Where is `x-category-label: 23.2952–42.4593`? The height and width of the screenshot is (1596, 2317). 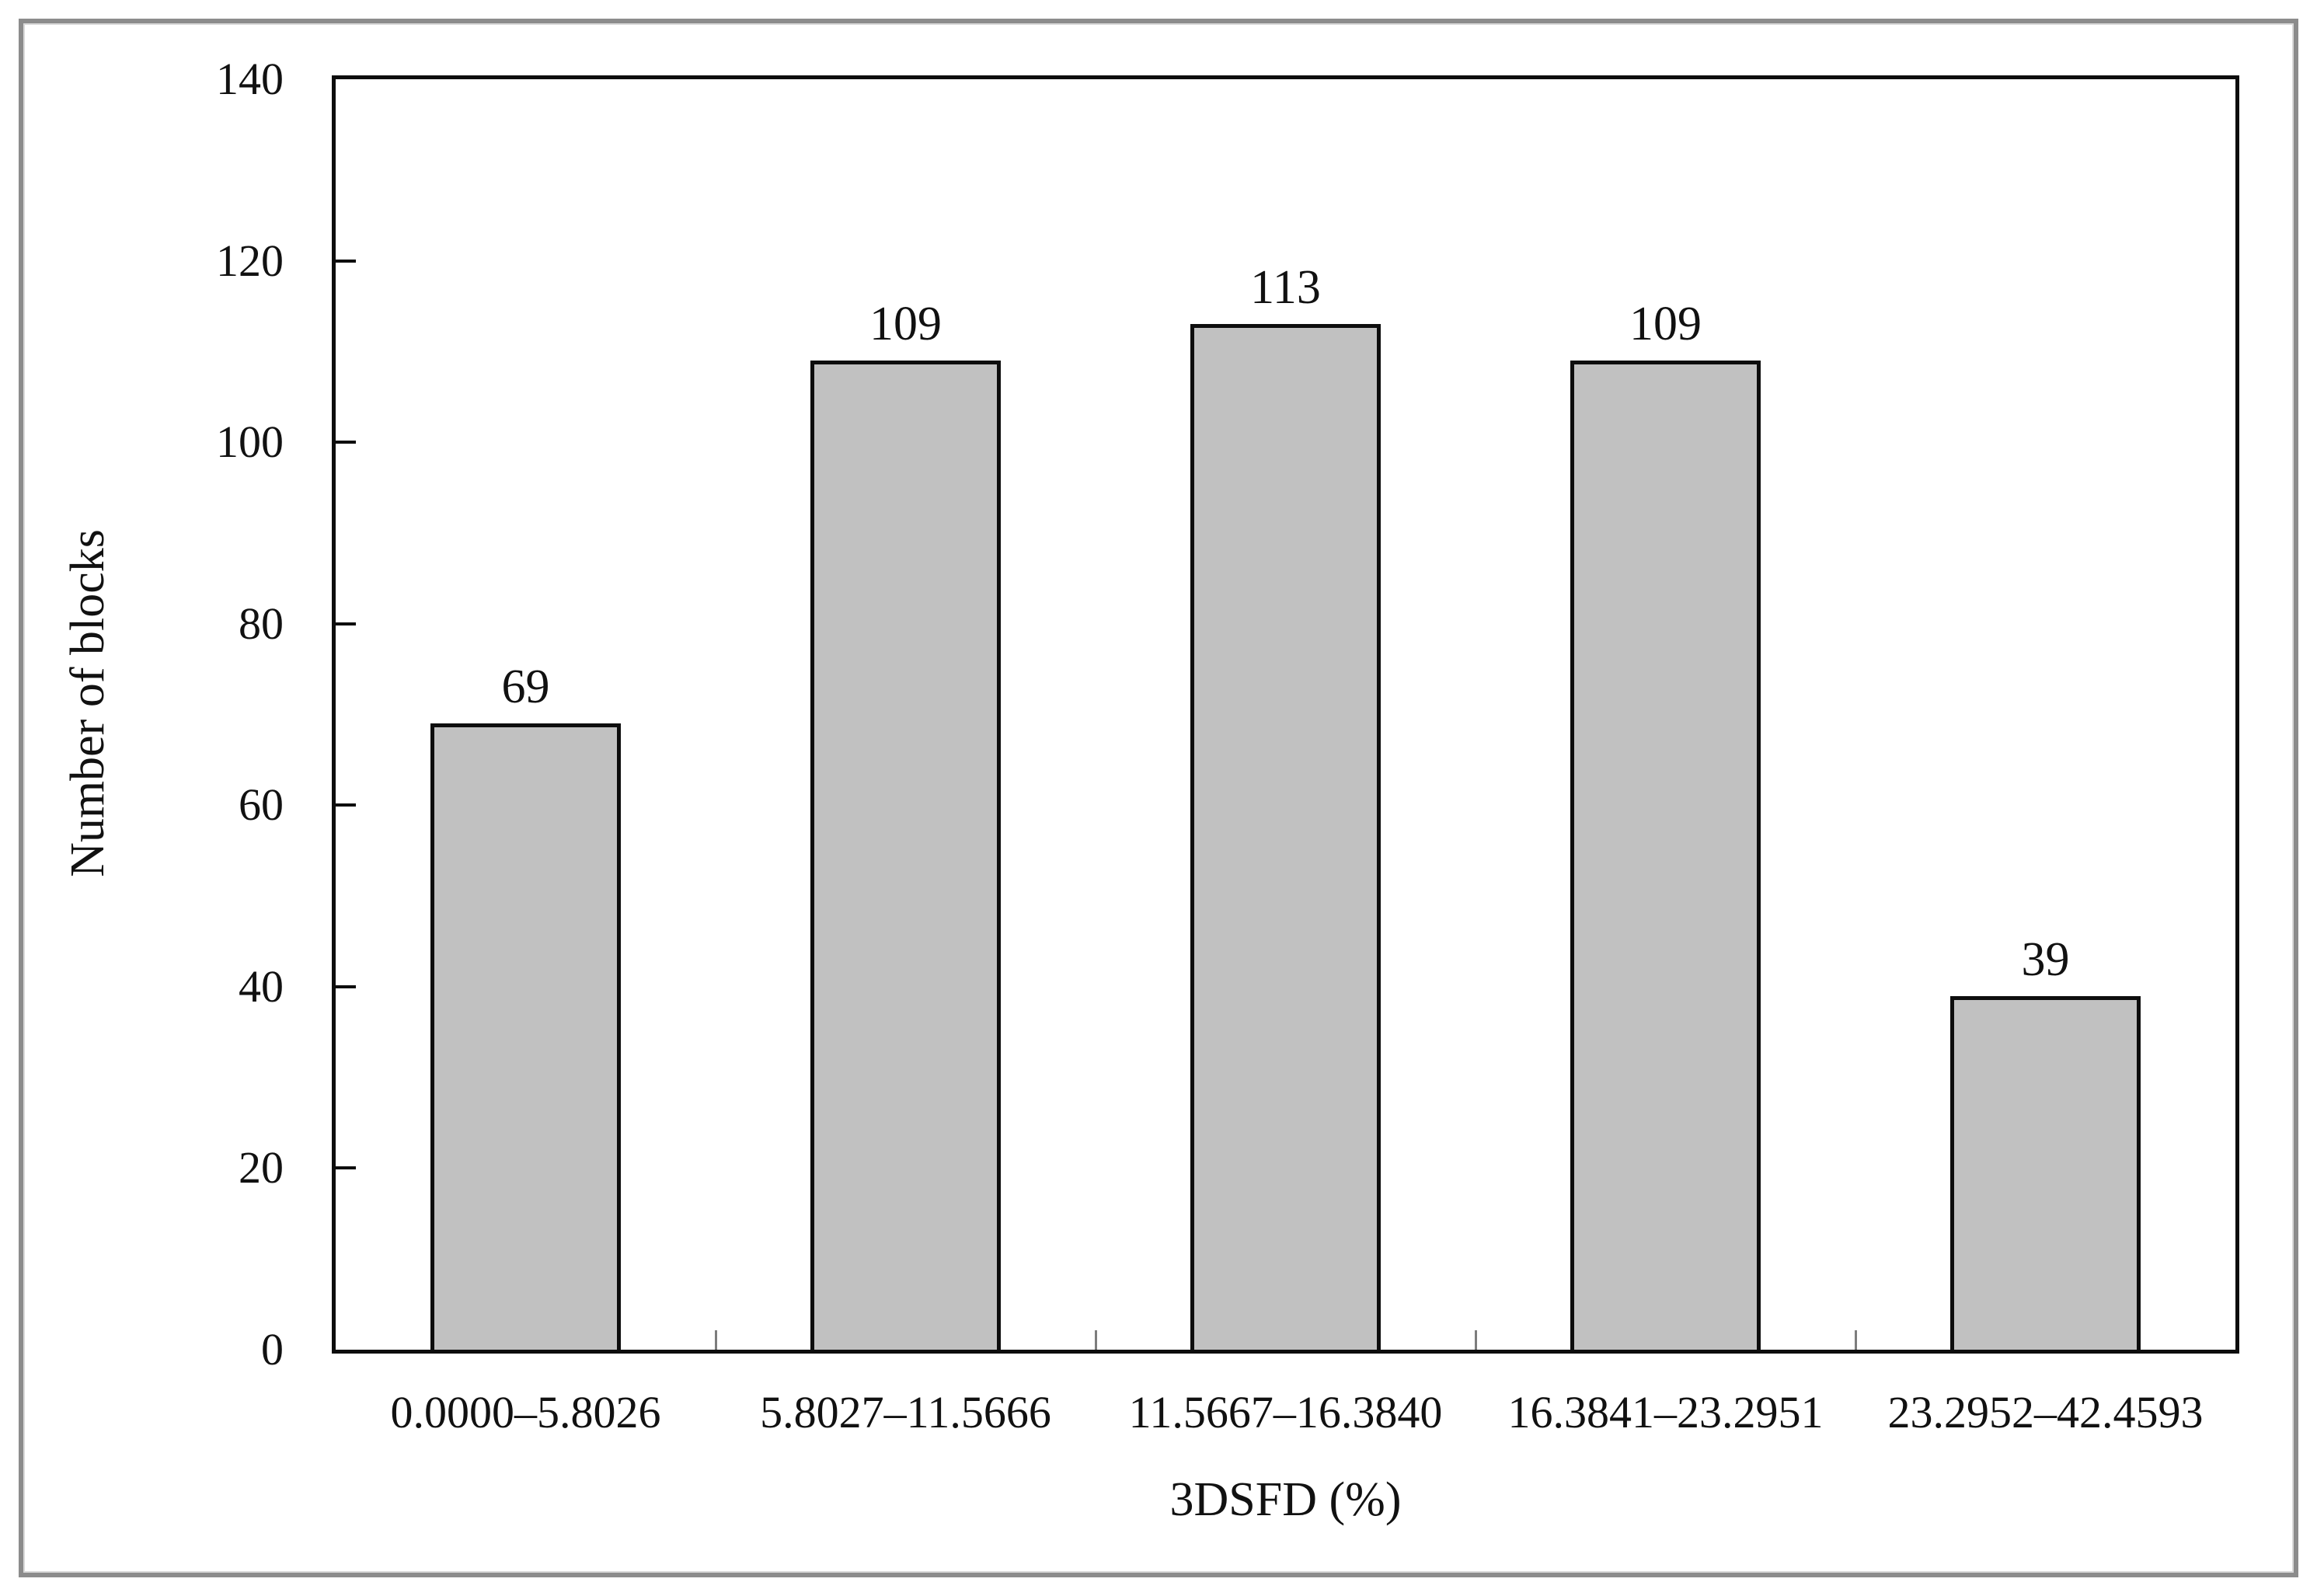 x-category-label: 23.2952–42.4593 is located at coordinates (2045, 1412).